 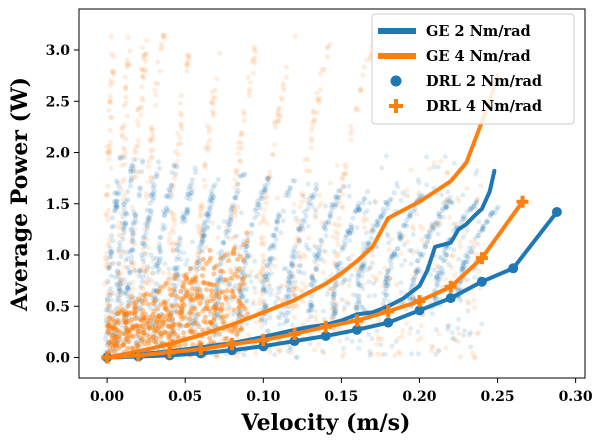 What do you see at coordinates (484, 106) in the screenshot?
I see `legend-label: DRL 4 Nm/rad` at bounding box center [484, 106].